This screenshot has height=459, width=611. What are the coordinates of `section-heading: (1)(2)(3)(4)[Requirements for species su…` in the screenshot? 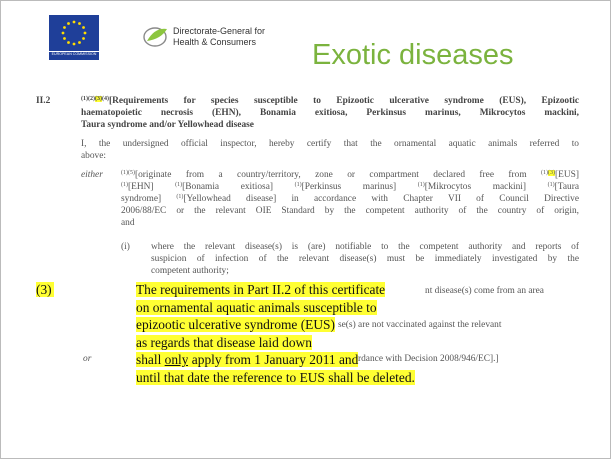 It's located at (330, 113).